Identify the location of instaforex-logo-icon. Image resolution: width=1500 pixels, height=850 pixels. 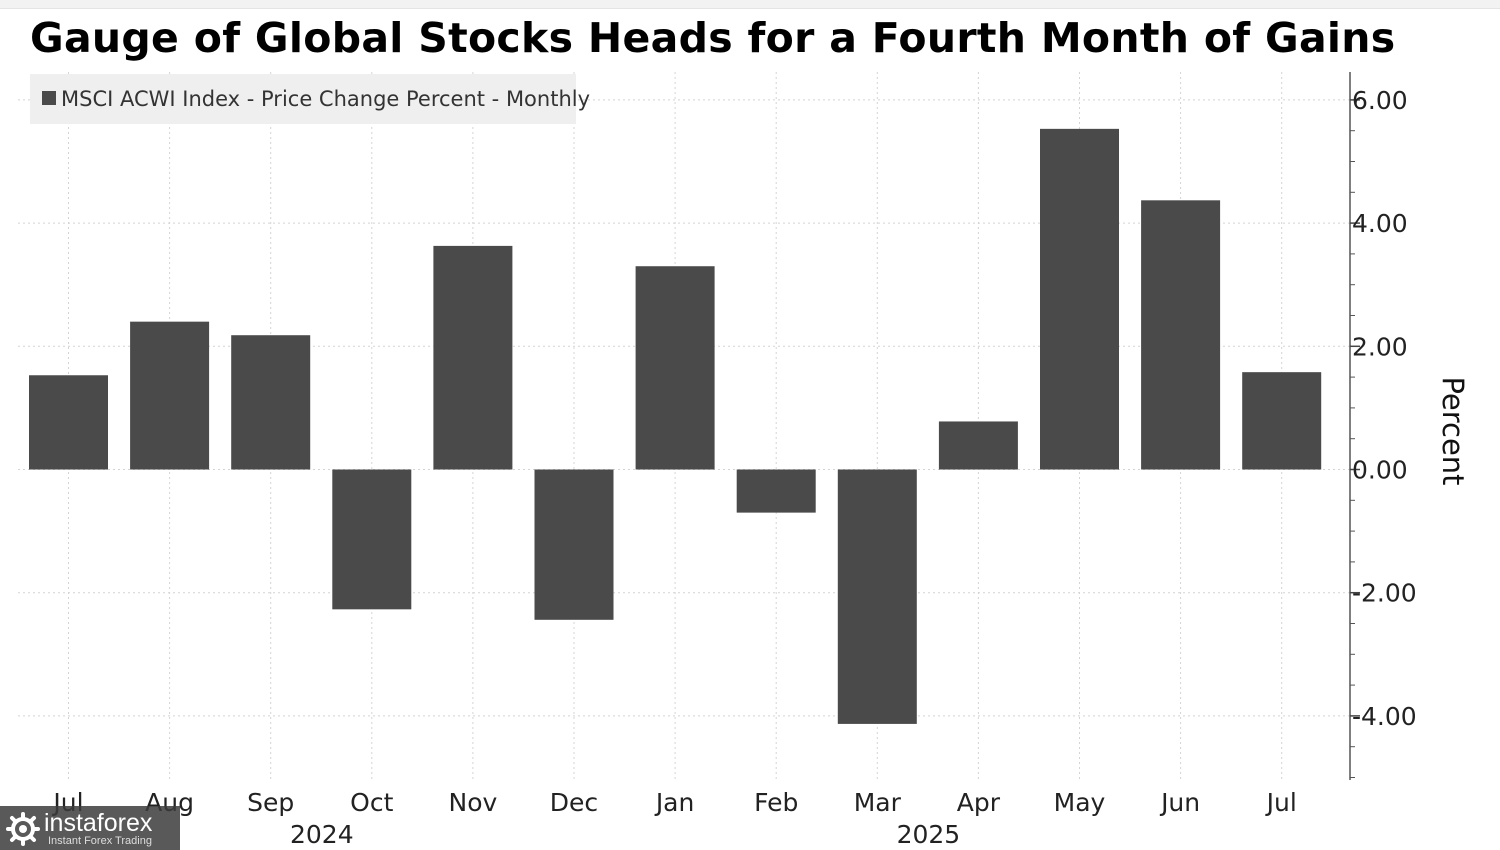
(23, 829).